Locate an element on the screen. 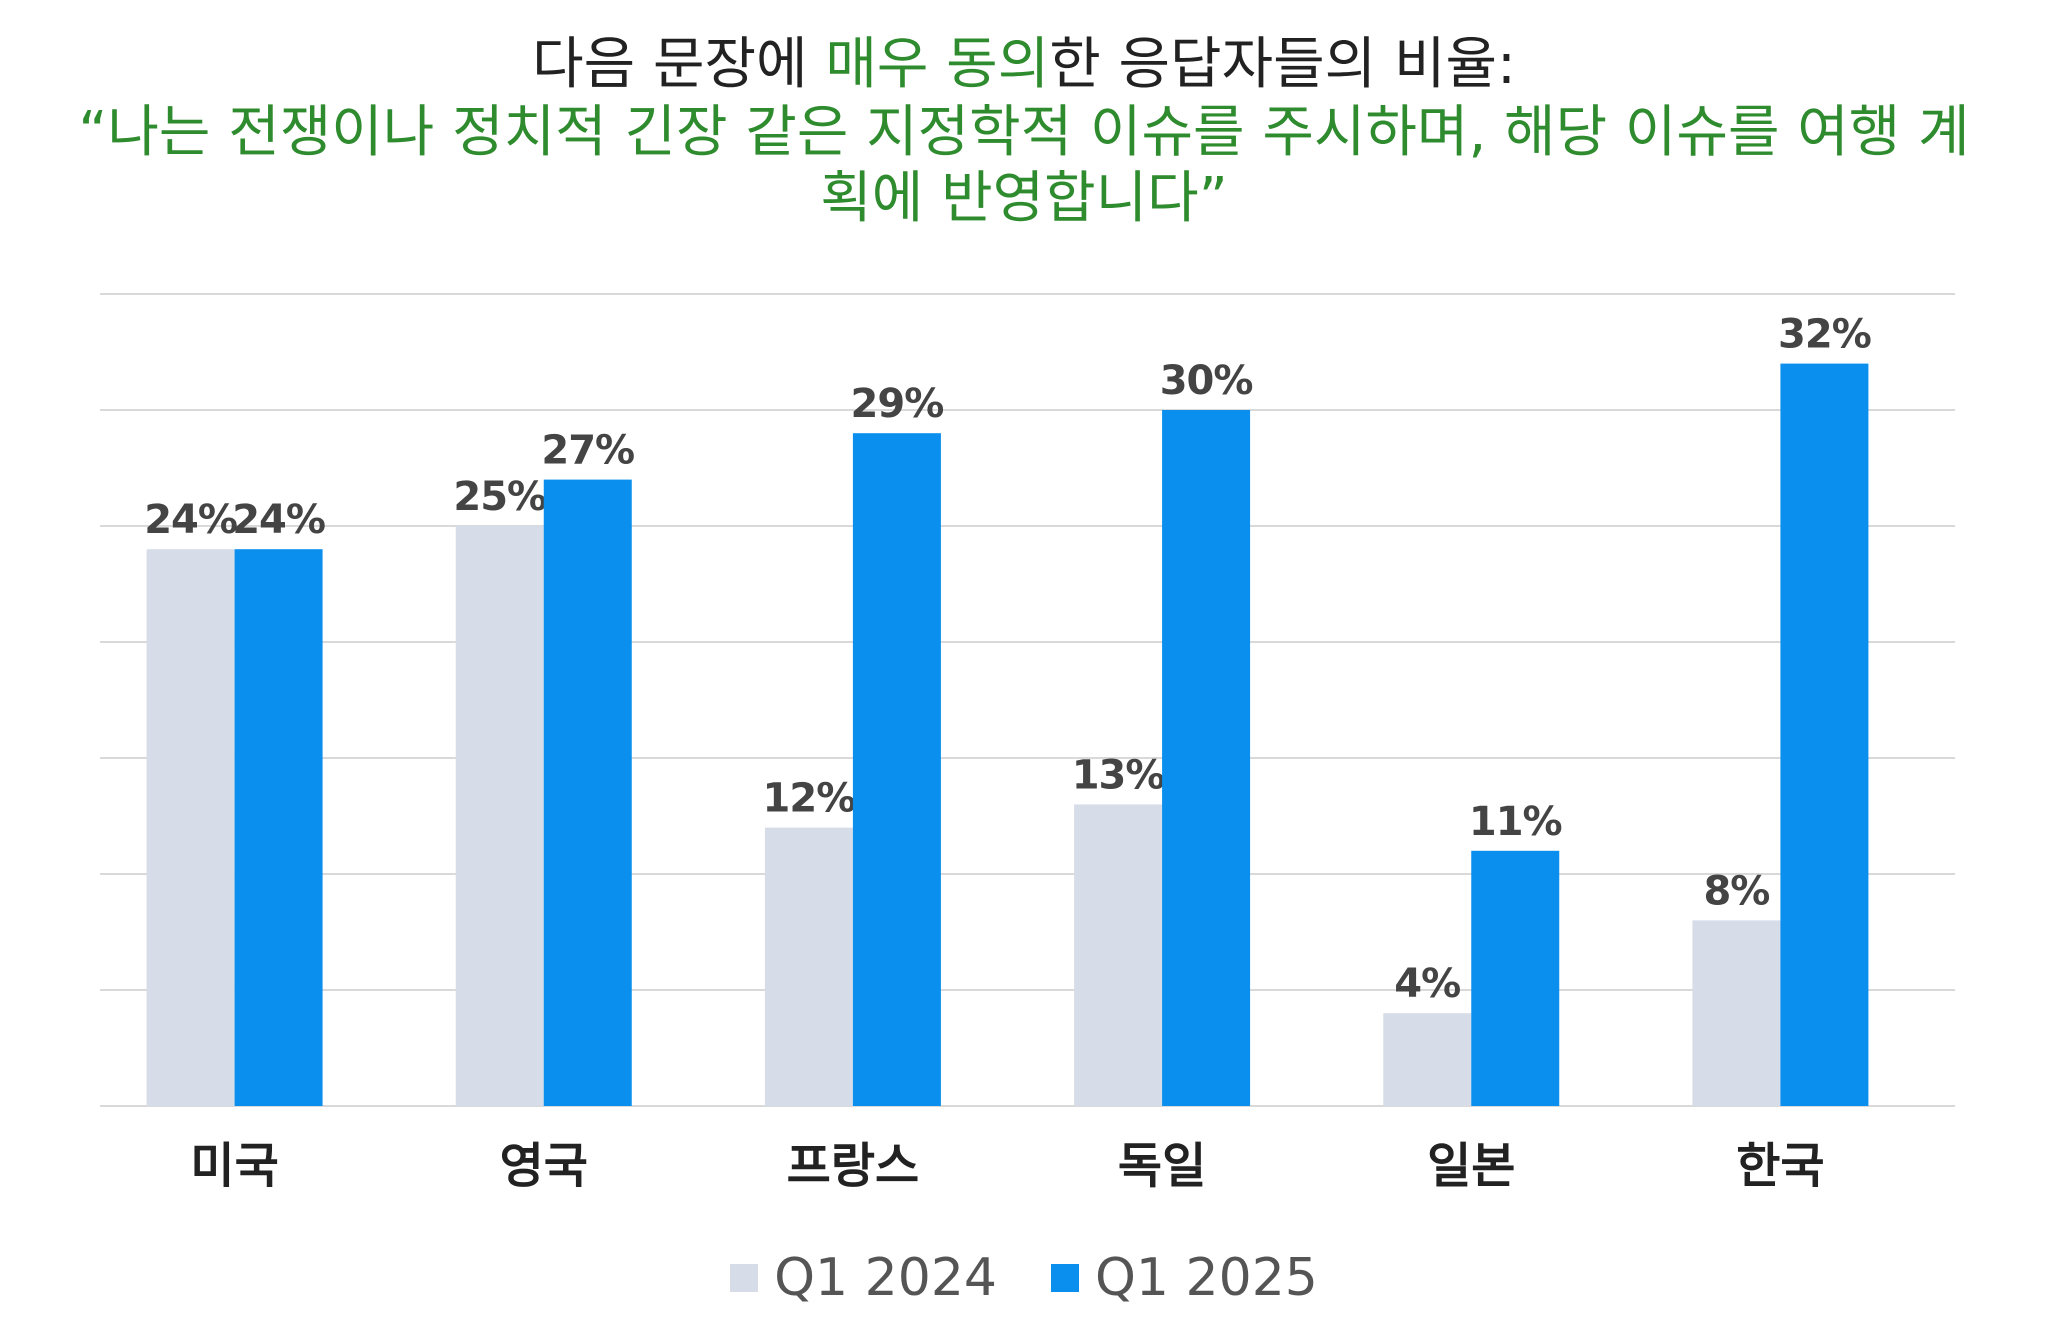 The width and height of the screenshot is (2048, 1339). title-suffix: 한 응답자들의 비율: is located at coordinates (1282, 64).